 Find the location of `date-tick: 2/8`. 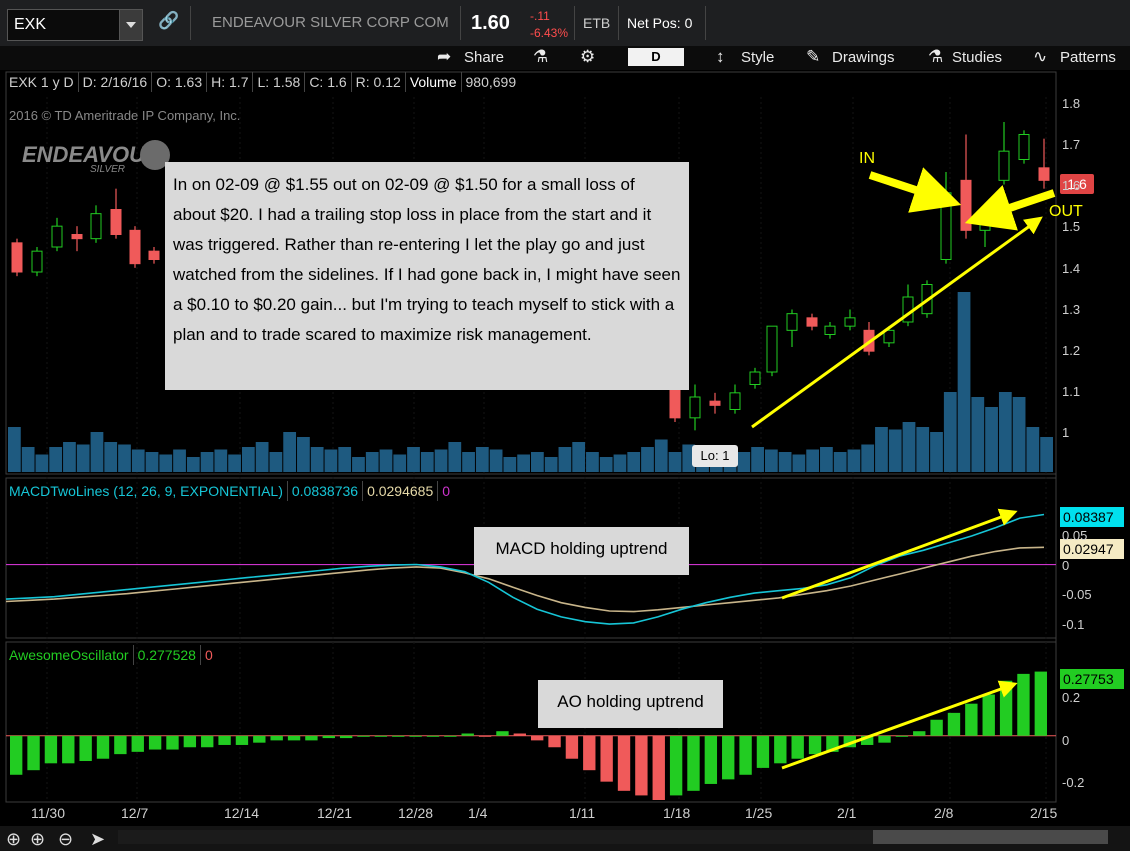

date-tick: 2/8 is located at coordinates (944, 813).